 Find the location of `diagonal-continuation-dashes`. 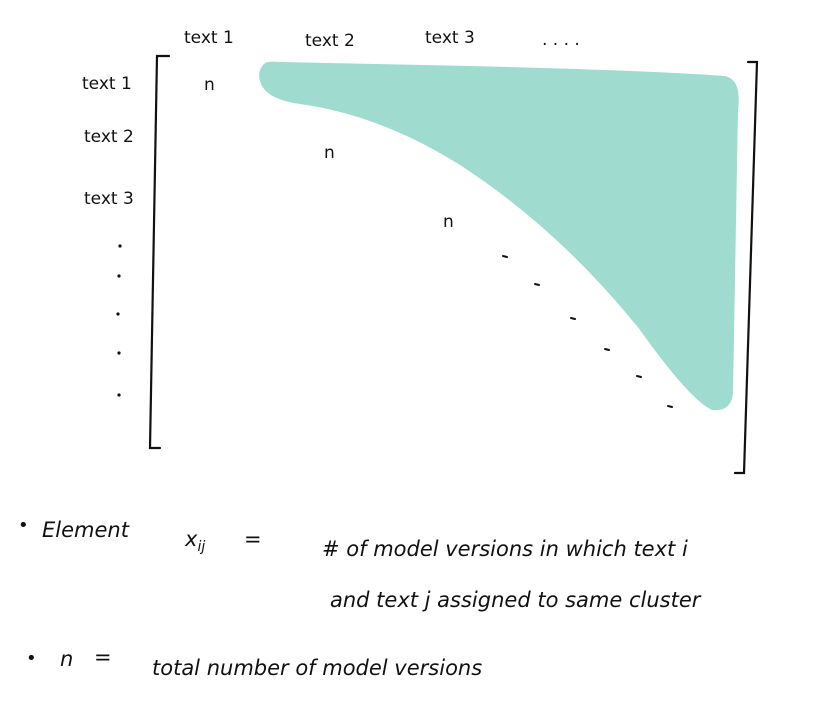

diagonal-continuation-dashes is located at coordinates (587, 331).